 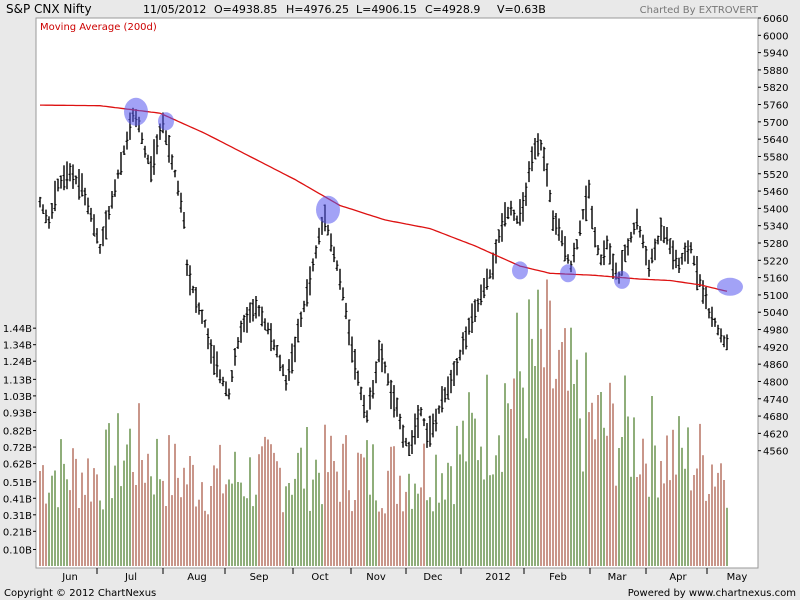 What do you see at coordinates (49, 9) in the screenshot?
I see `chart-title: S&P CNX Nifty` at bounding box center [49, 9].